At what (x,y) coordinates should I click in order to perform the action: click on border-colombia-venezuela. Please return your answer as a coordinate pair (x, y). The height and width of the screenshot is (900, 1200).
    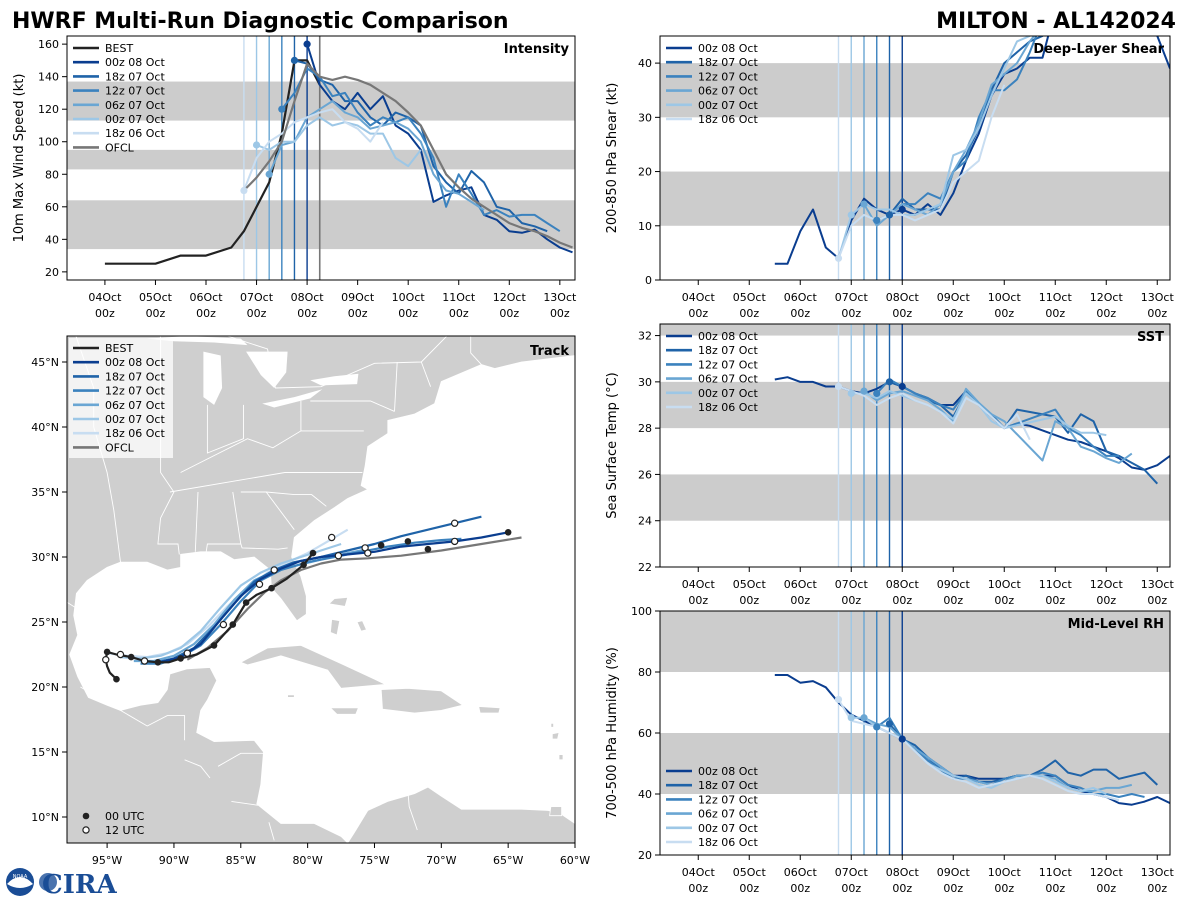
    Looking at the image, I should click on (412, 810).